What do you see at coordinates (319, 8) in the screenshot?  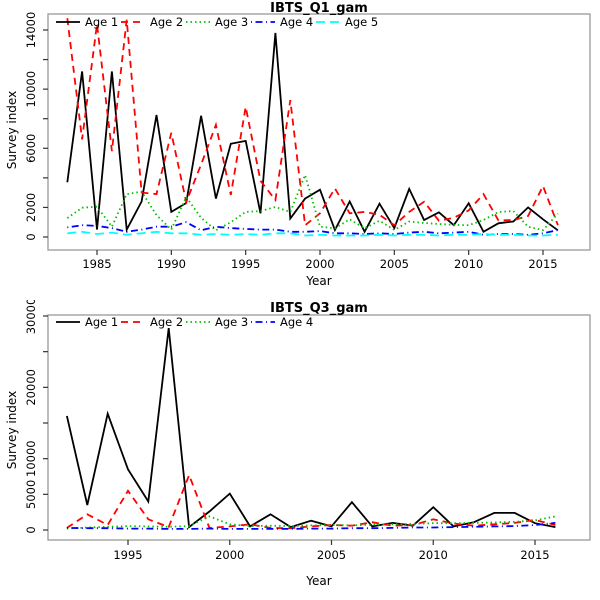 I see `chart-title-q1: IBTS_Q1_gam` at bounding box center [319, 8].